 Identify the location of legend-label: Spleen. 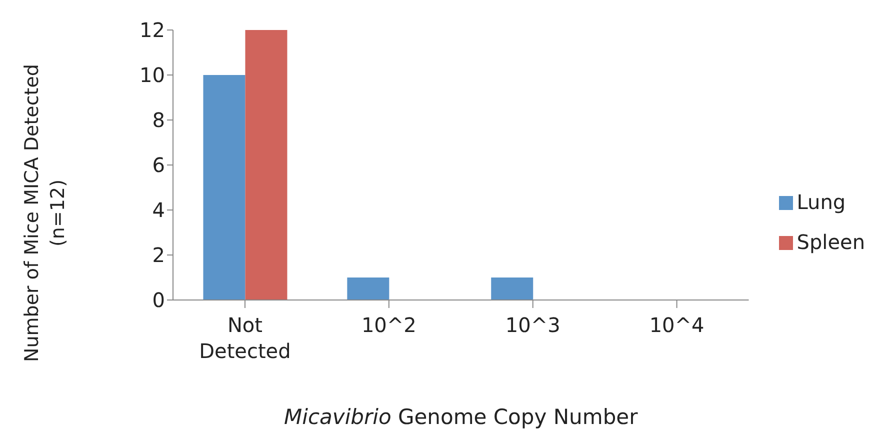
(830, 242).